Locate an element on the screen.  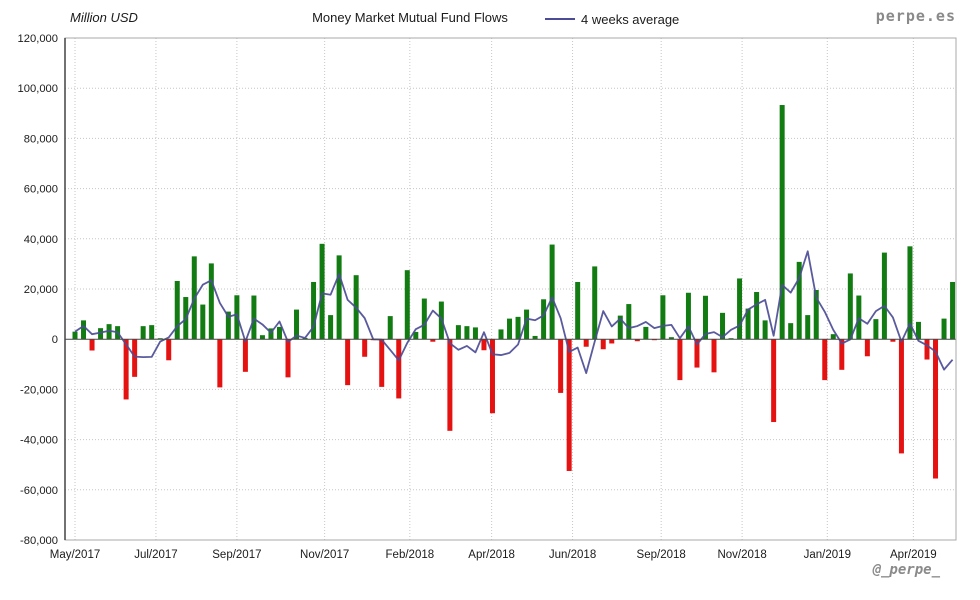
x-tick-label: Nov/2017 is located at coordinates (324, 555).